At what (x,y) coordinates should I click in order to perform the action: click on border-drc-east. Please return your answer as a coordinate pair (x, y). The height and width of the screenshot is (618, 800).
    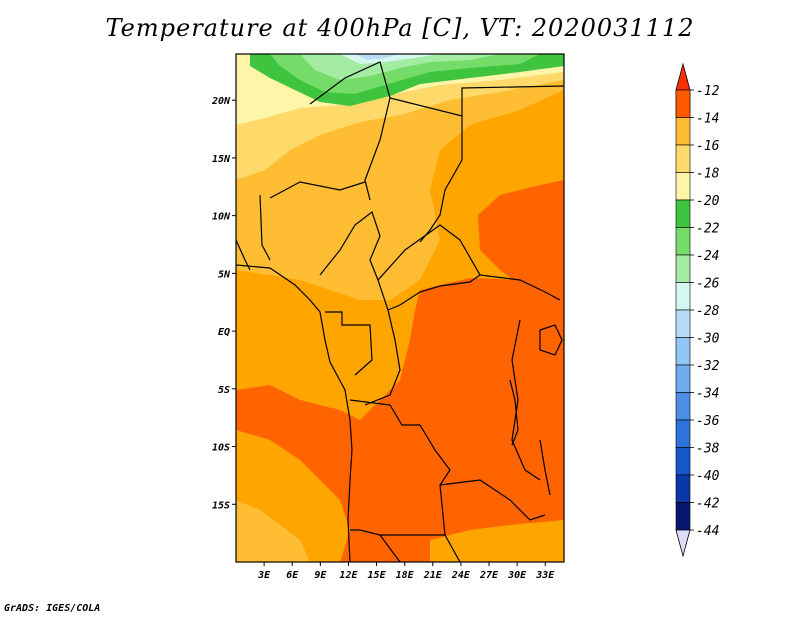
    Looking at the image, I should click on (526, 400).